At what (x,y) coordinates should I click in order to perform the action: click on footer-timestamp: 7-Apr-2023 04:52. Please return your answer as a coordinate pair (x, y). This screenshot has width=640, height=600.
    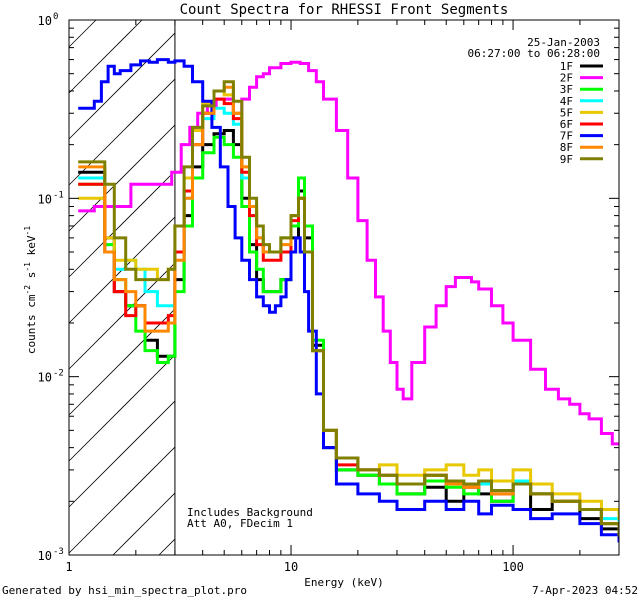
    Looking at the image, I should click on (585, 590).